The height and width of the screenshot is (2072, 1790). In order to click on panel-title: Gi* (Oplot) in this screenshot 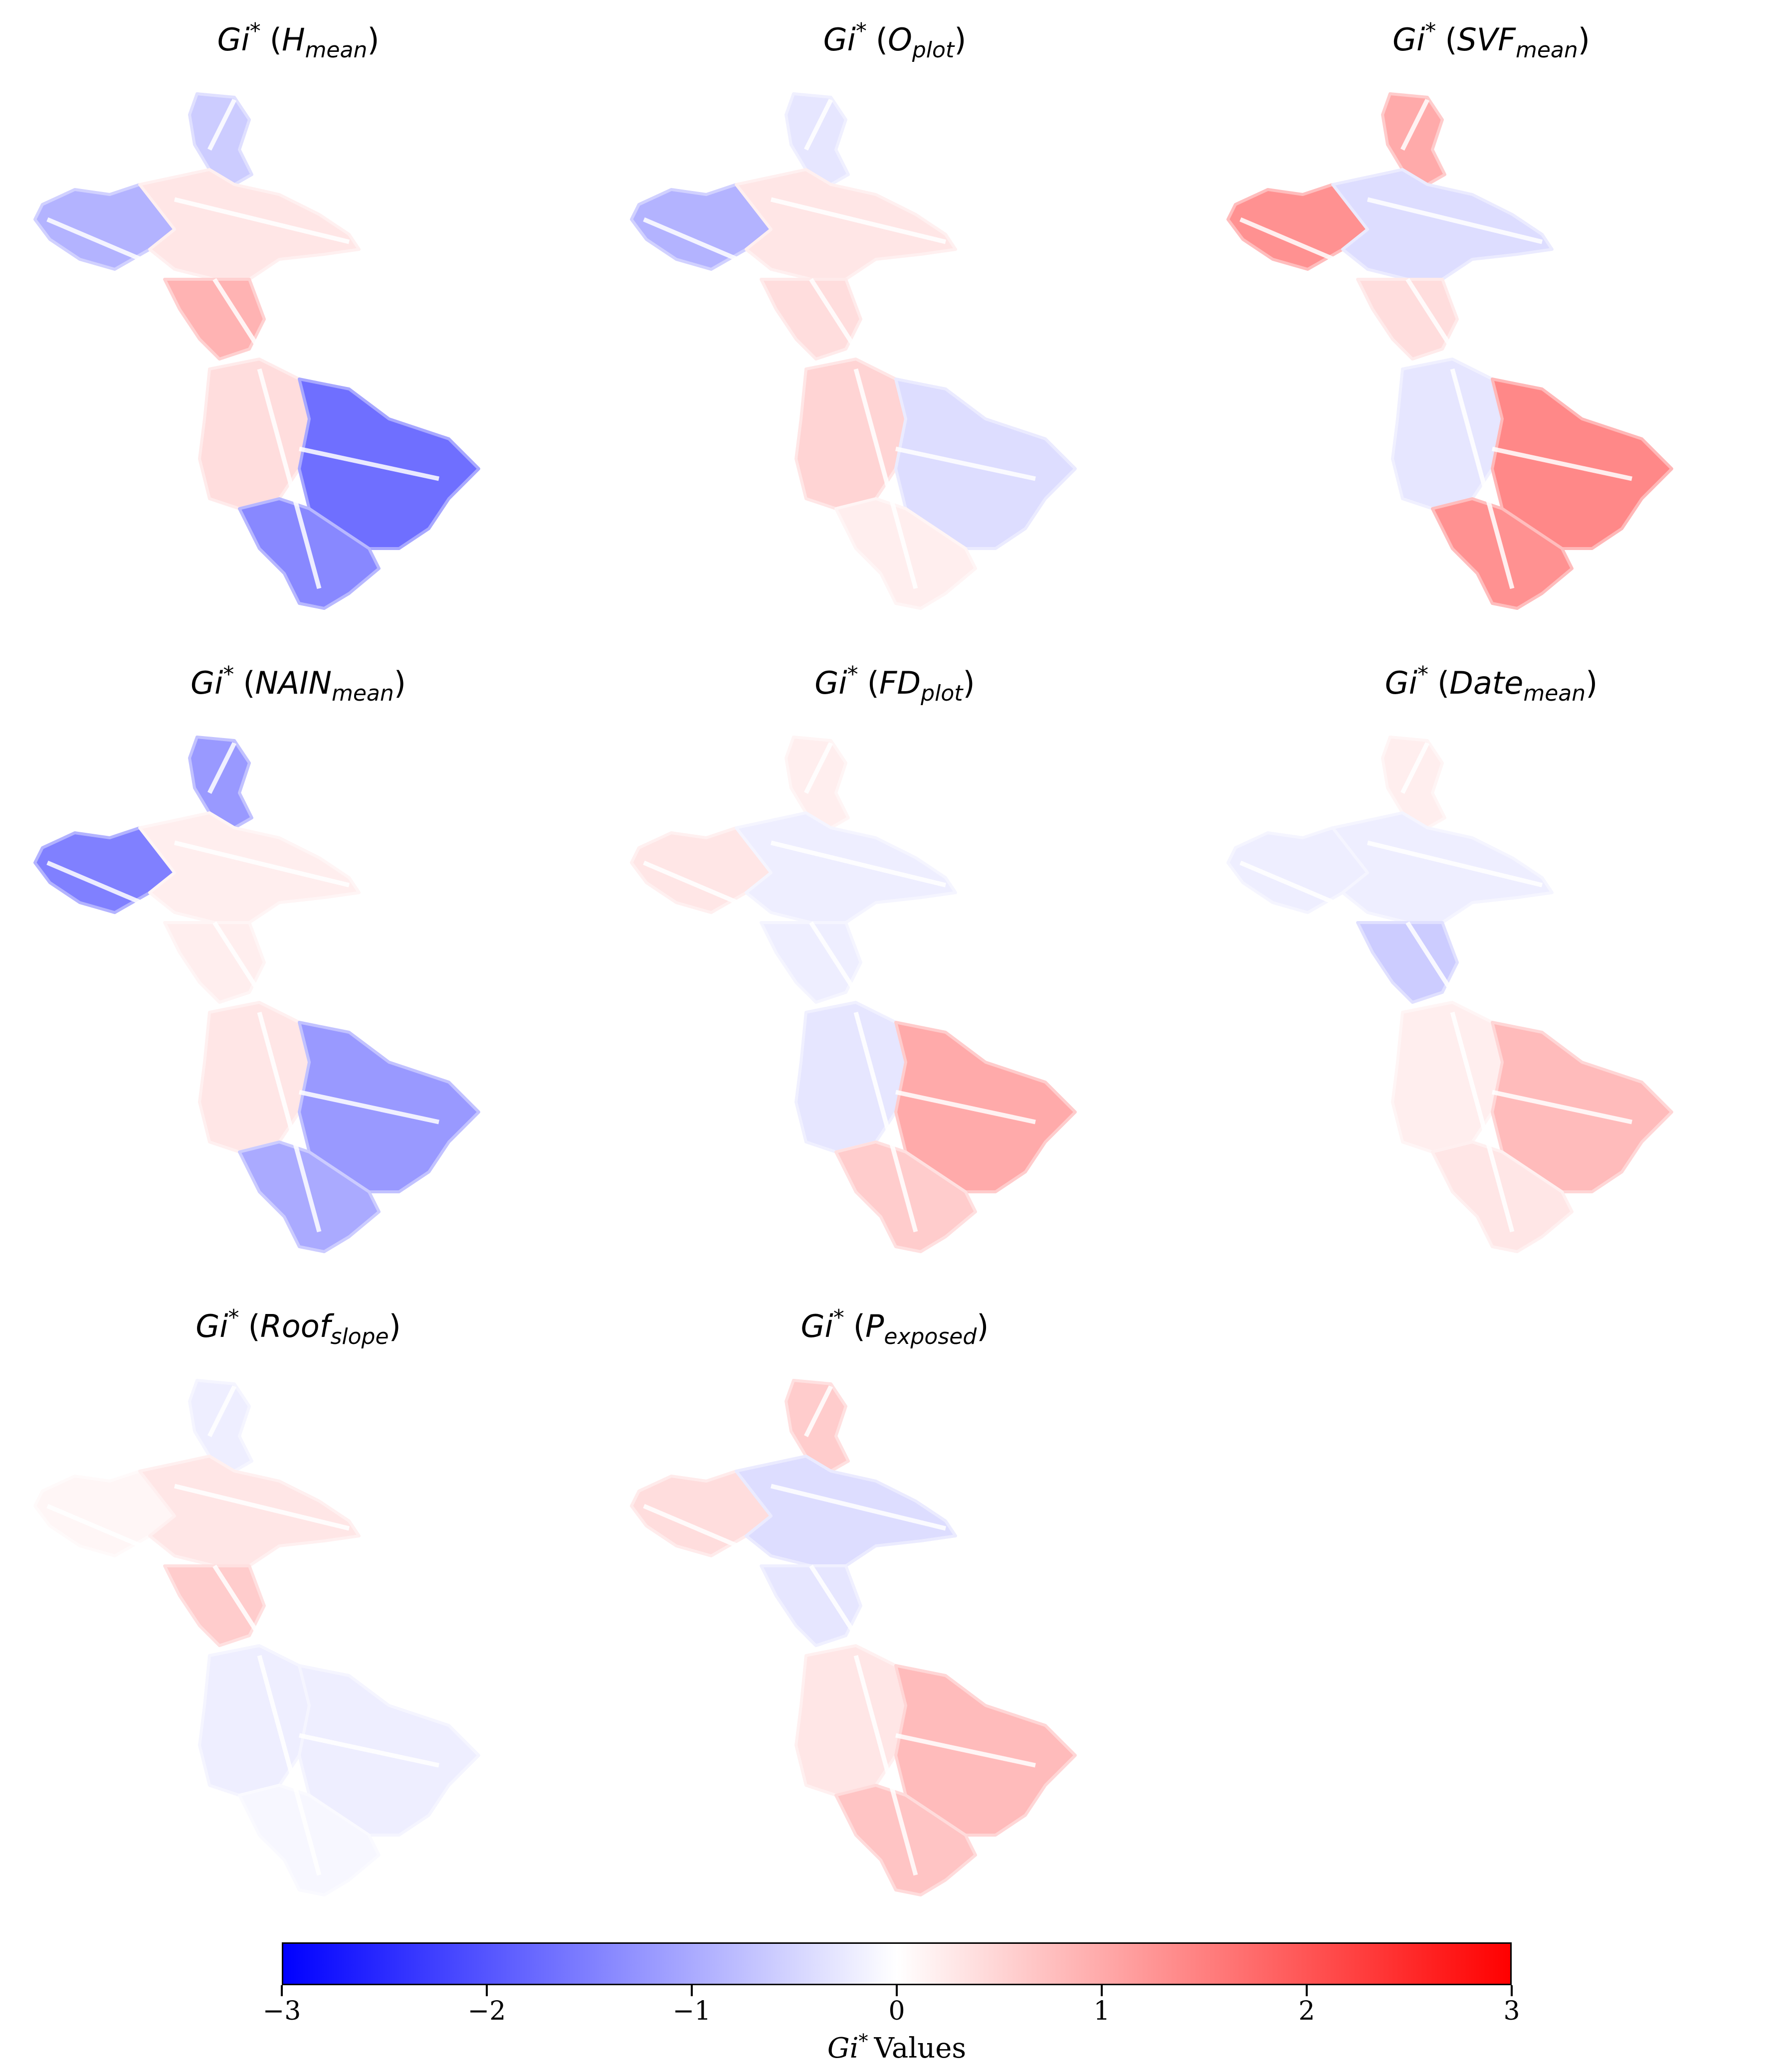, I will do `click(895, 40)`.